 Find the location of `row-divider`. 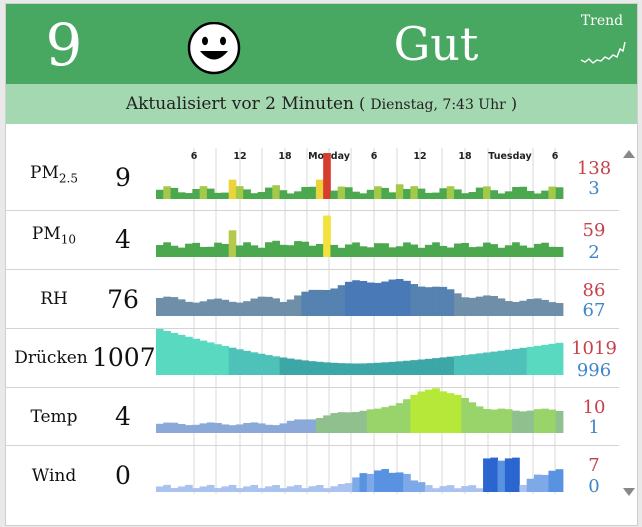

row-divider is located at coordinates (312, 210).